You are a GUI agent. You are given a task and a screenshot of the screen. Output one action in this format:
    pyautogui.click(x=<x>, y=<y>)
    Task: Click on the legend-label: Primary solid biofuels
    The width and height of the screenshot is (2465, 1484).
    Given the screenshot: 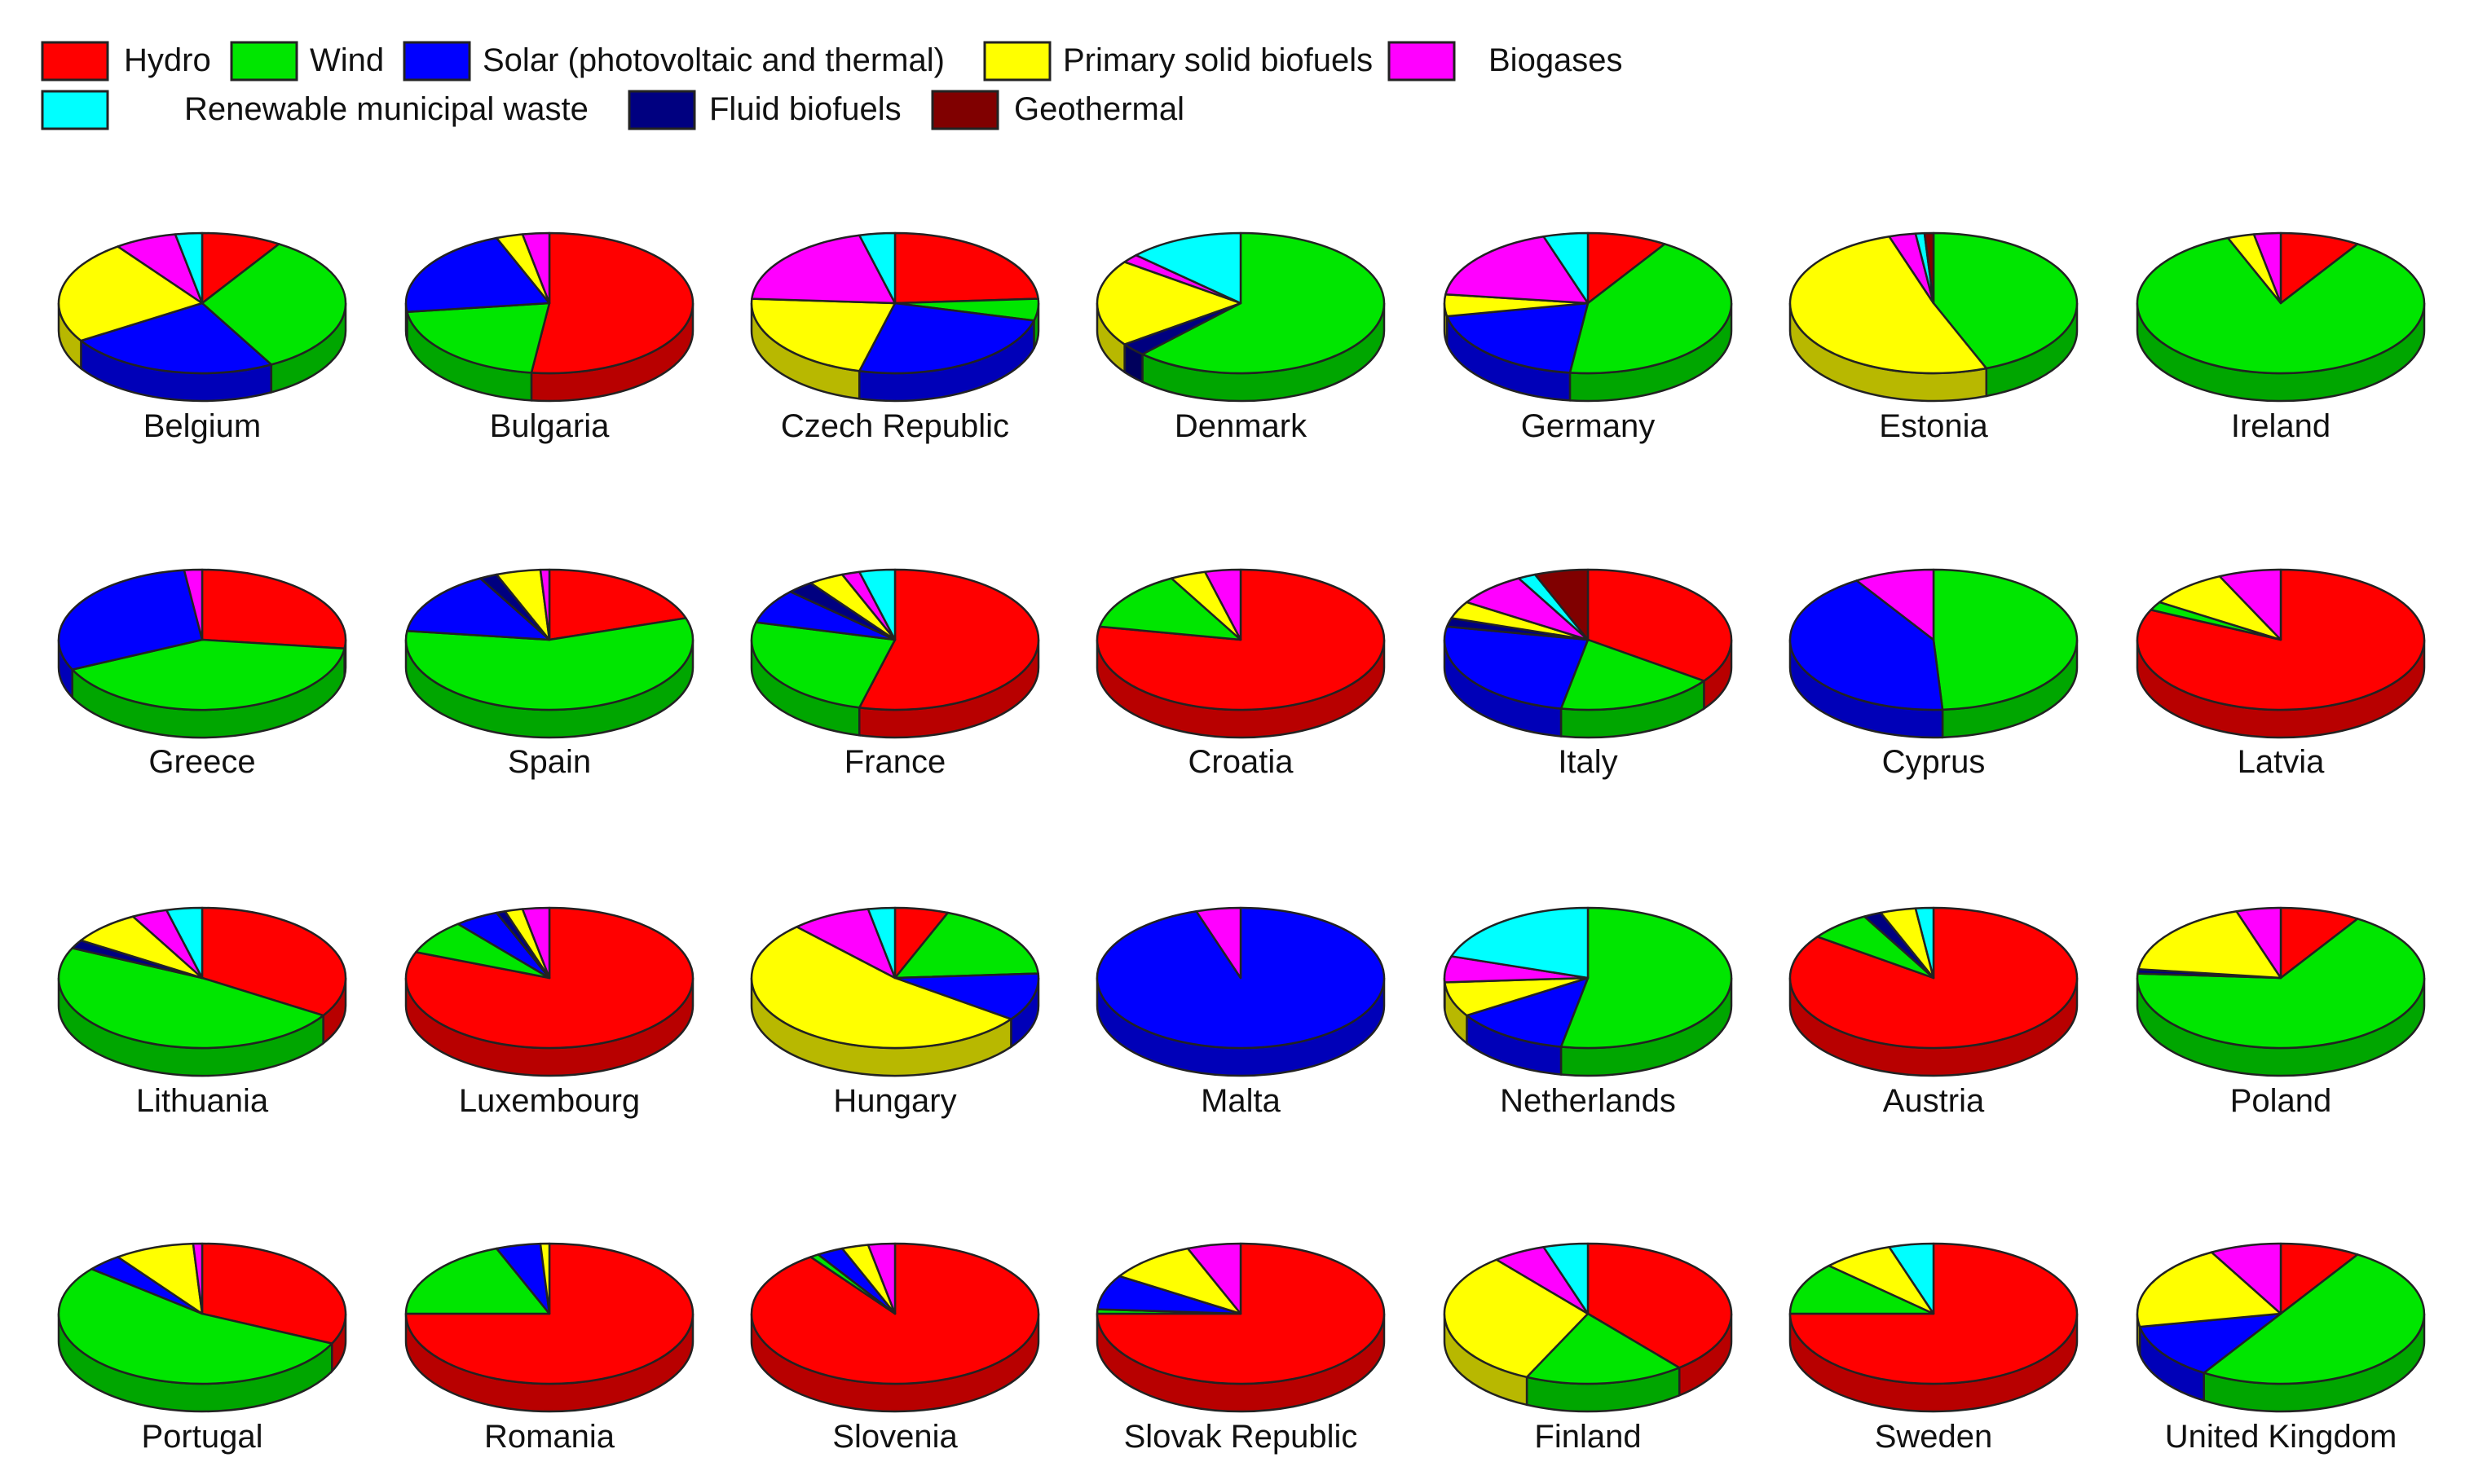 What is the action you would take?
    pyautogui.click(x=1218, y=60)
    